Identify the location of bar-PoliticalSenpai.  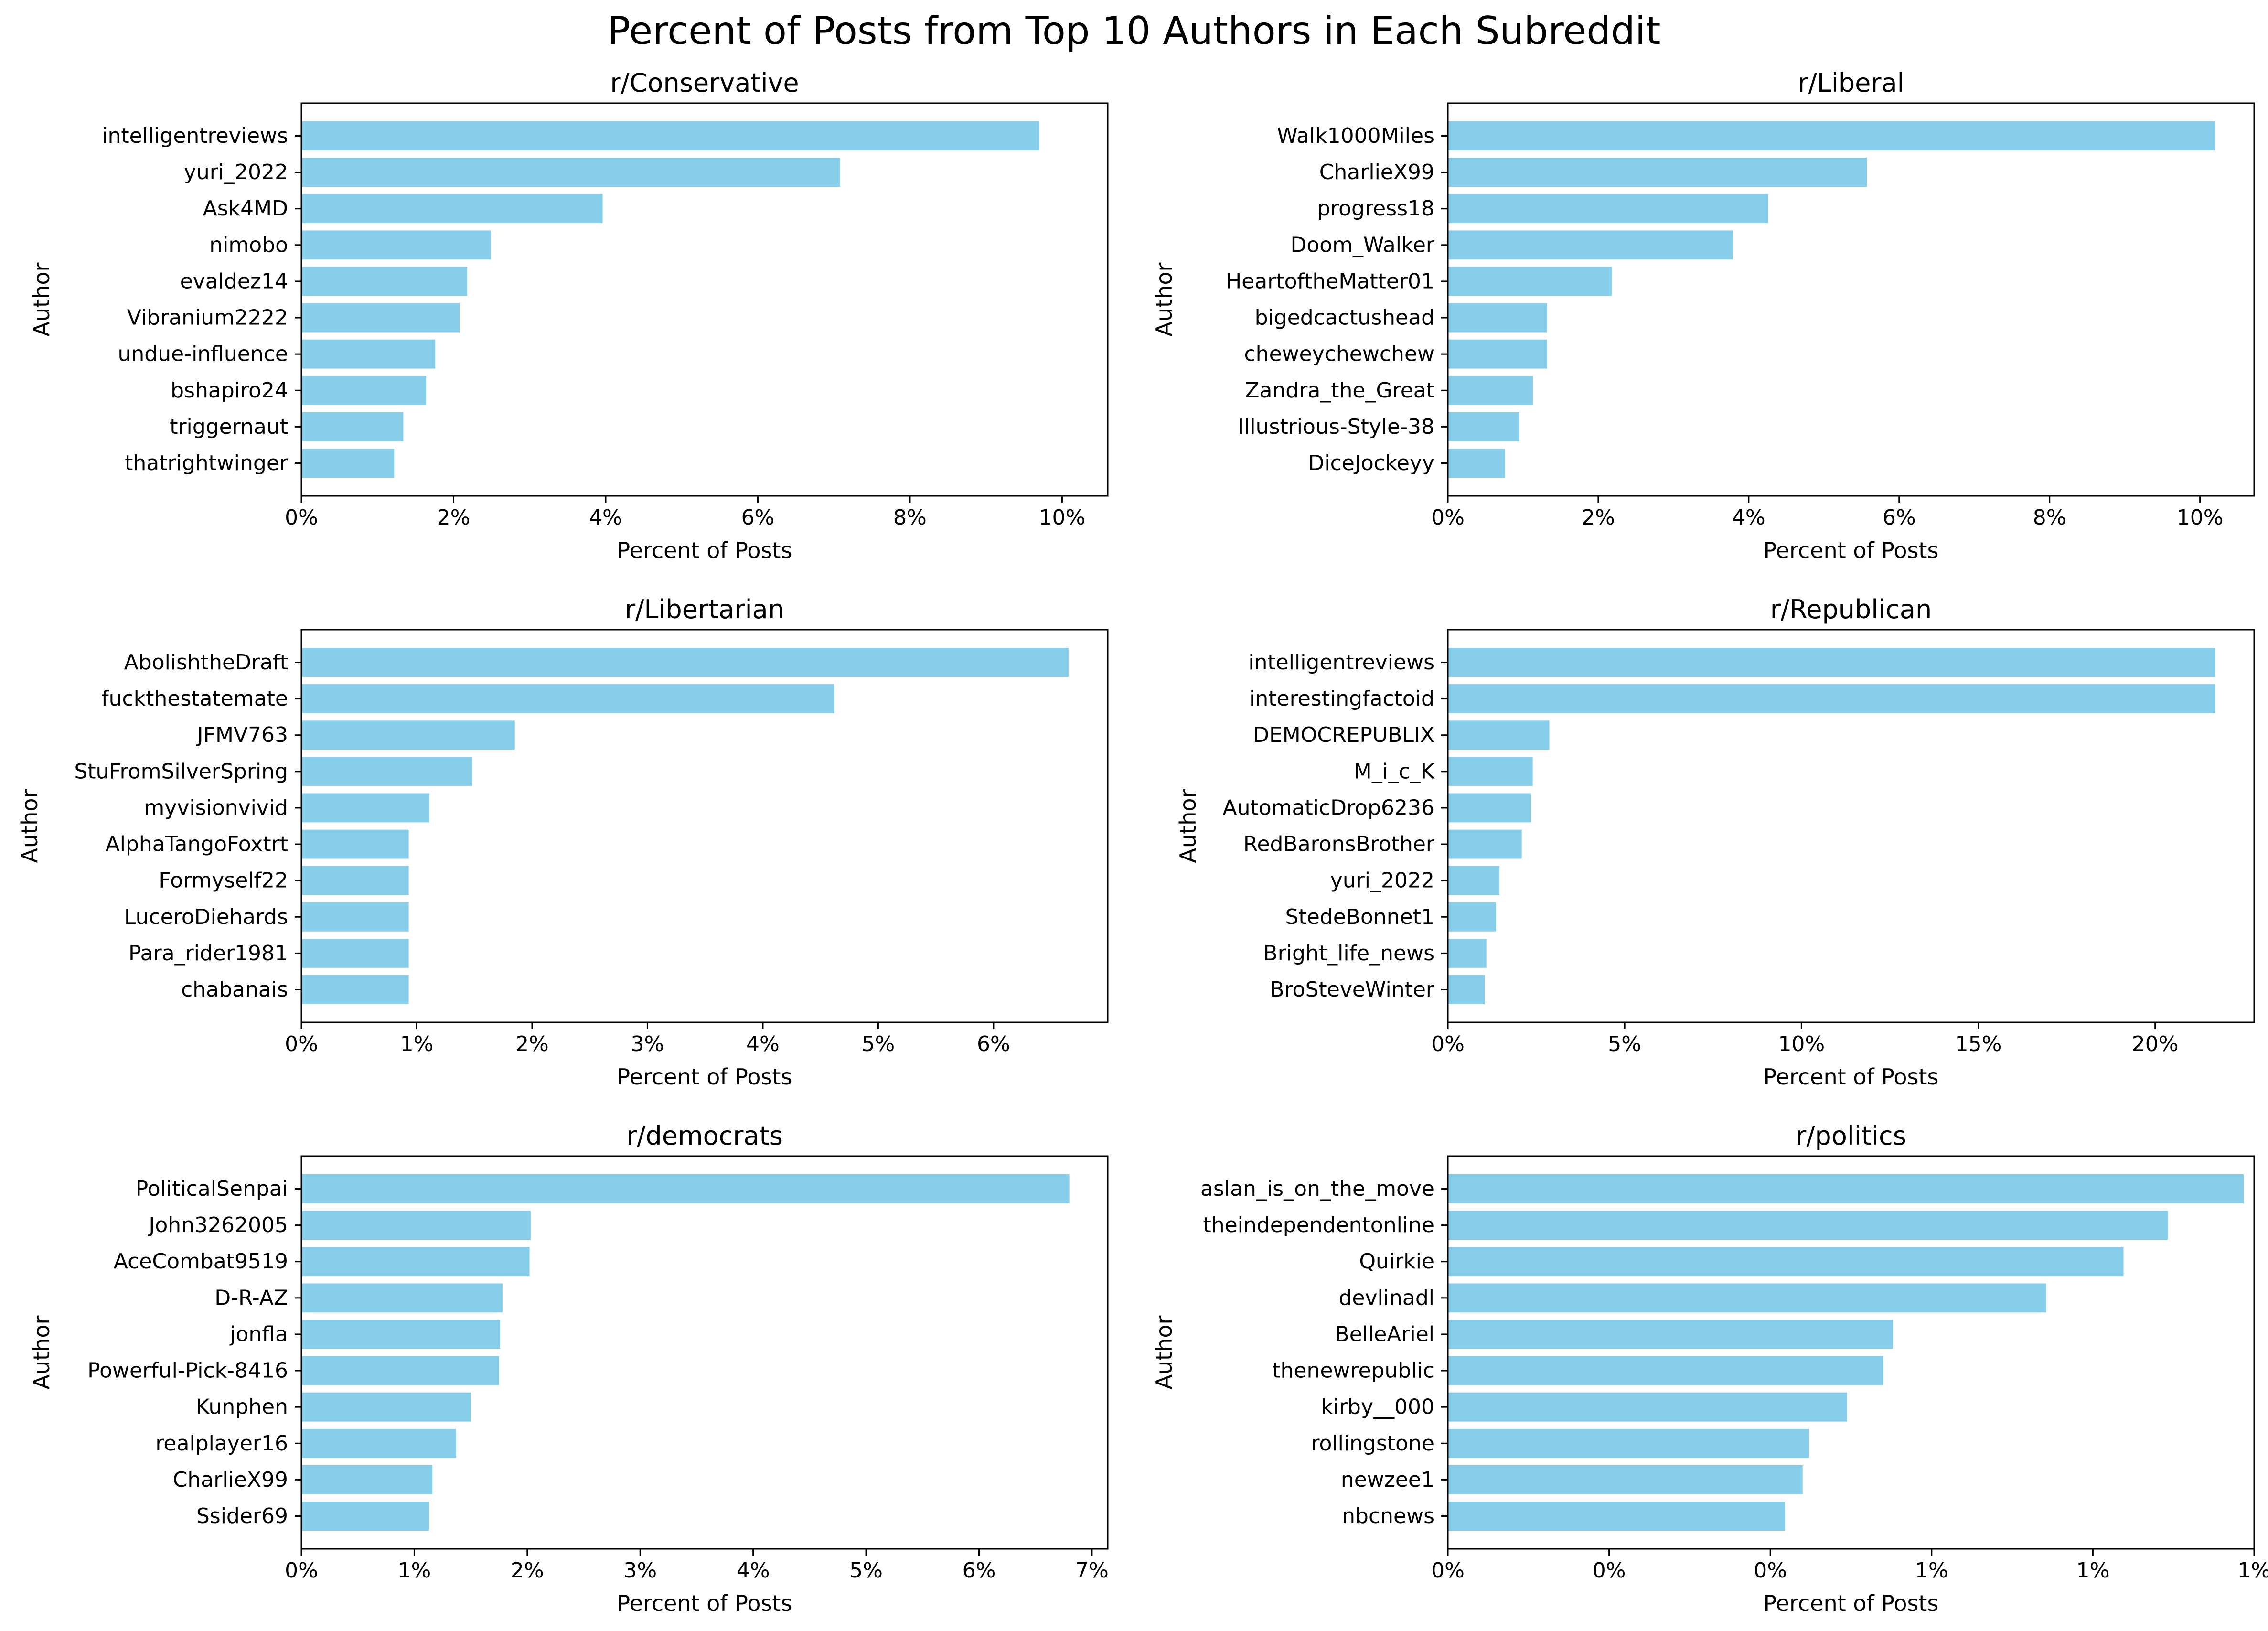
(685, 1189).